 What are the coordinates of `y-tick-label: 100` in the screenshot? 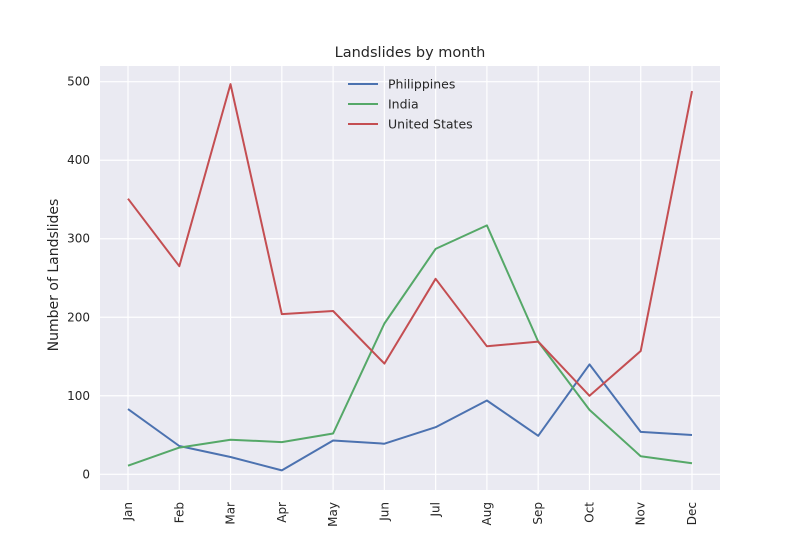 It's located at (78, 396).